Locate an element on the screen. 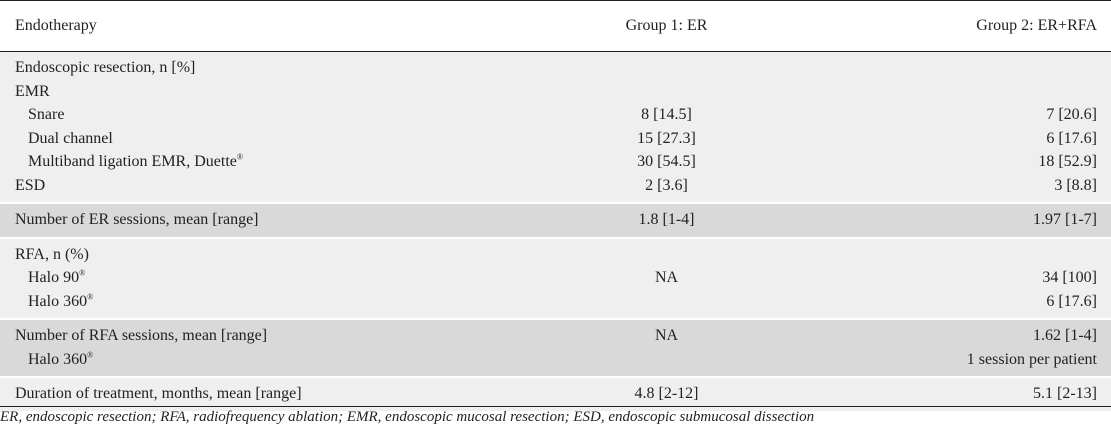  row-label: Halo 90® is located at coordinates (250, 278).